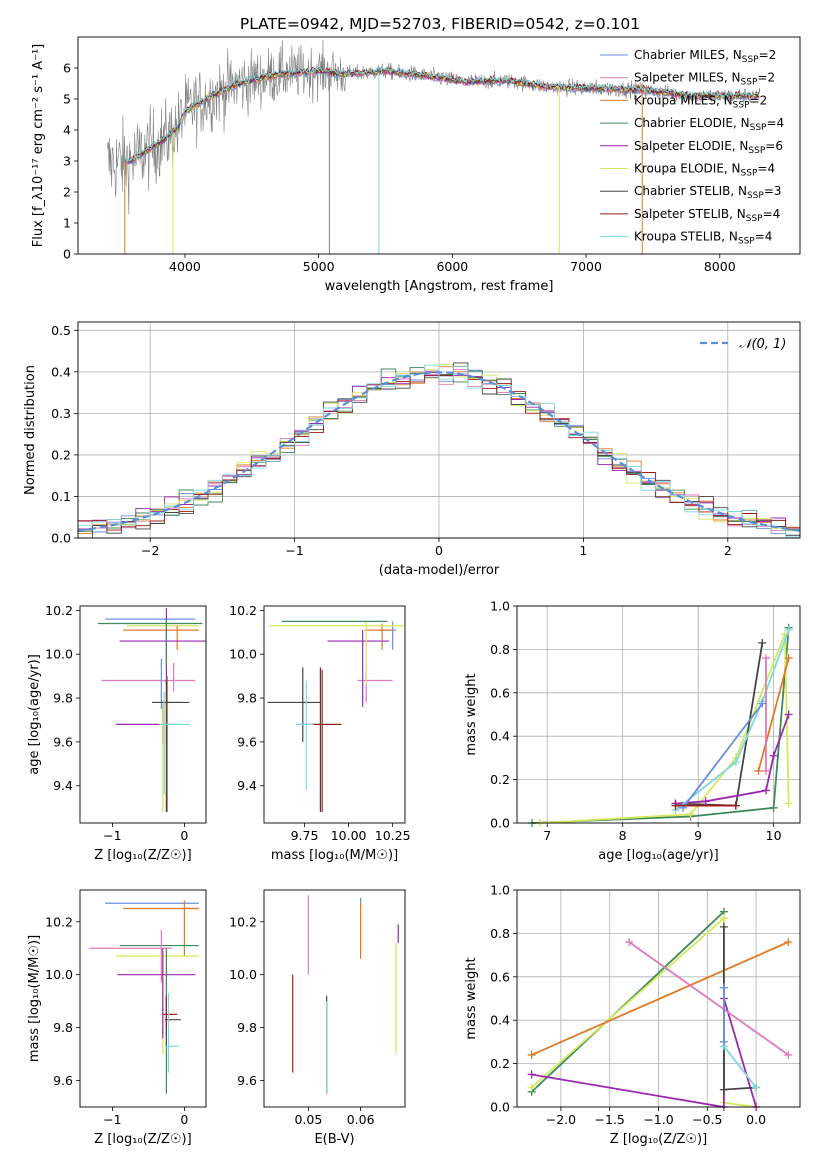  Describe the element at coordinates (773, 191) in the screenshot. I see `legend-suffix: =3` at that location.